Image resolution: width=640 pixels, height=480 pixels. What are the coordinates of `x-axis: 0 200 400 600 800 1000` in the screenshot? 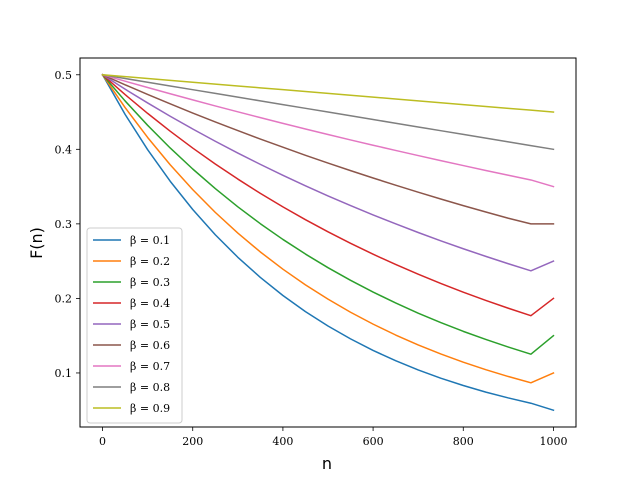 It's located at (333, 437).